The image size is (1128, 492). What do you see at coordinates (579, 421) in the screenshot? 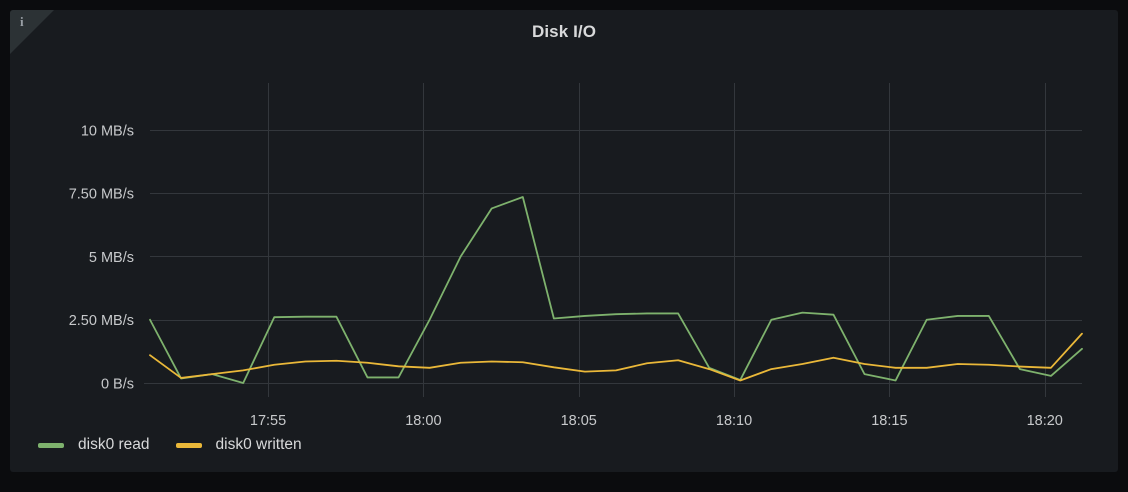
I see `x-axis-tick-label: 18:05` at bounding box center [579, 421].